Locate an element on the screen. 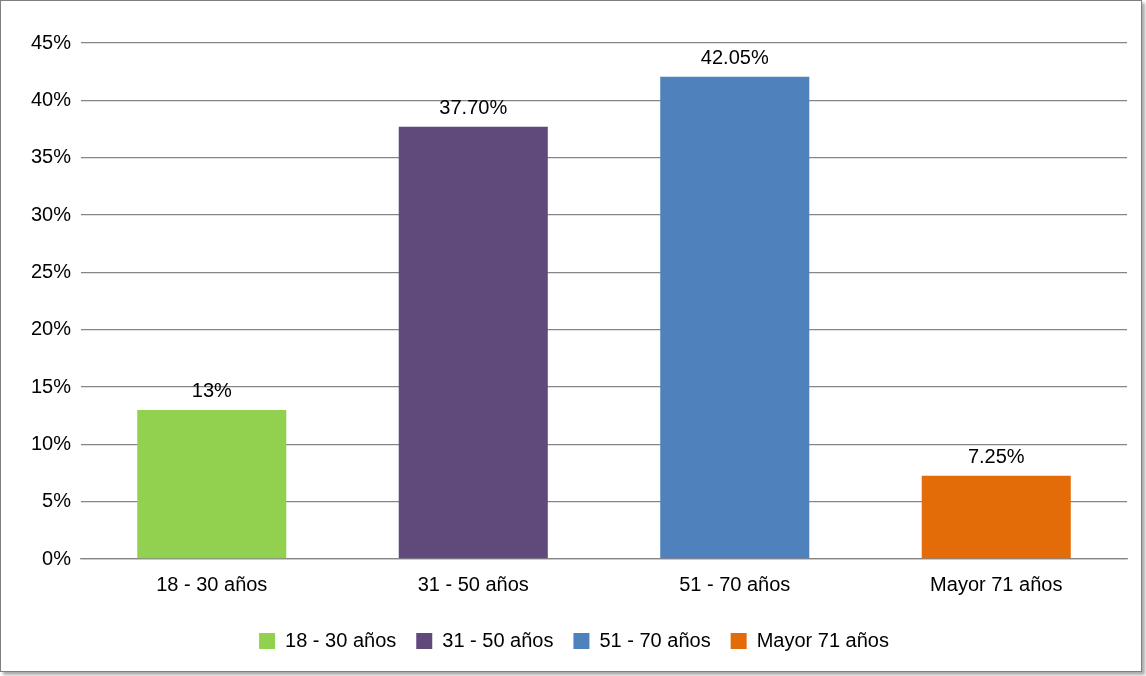  x-tick-label: Mayor 71 años is located at coordinates (996, 583).